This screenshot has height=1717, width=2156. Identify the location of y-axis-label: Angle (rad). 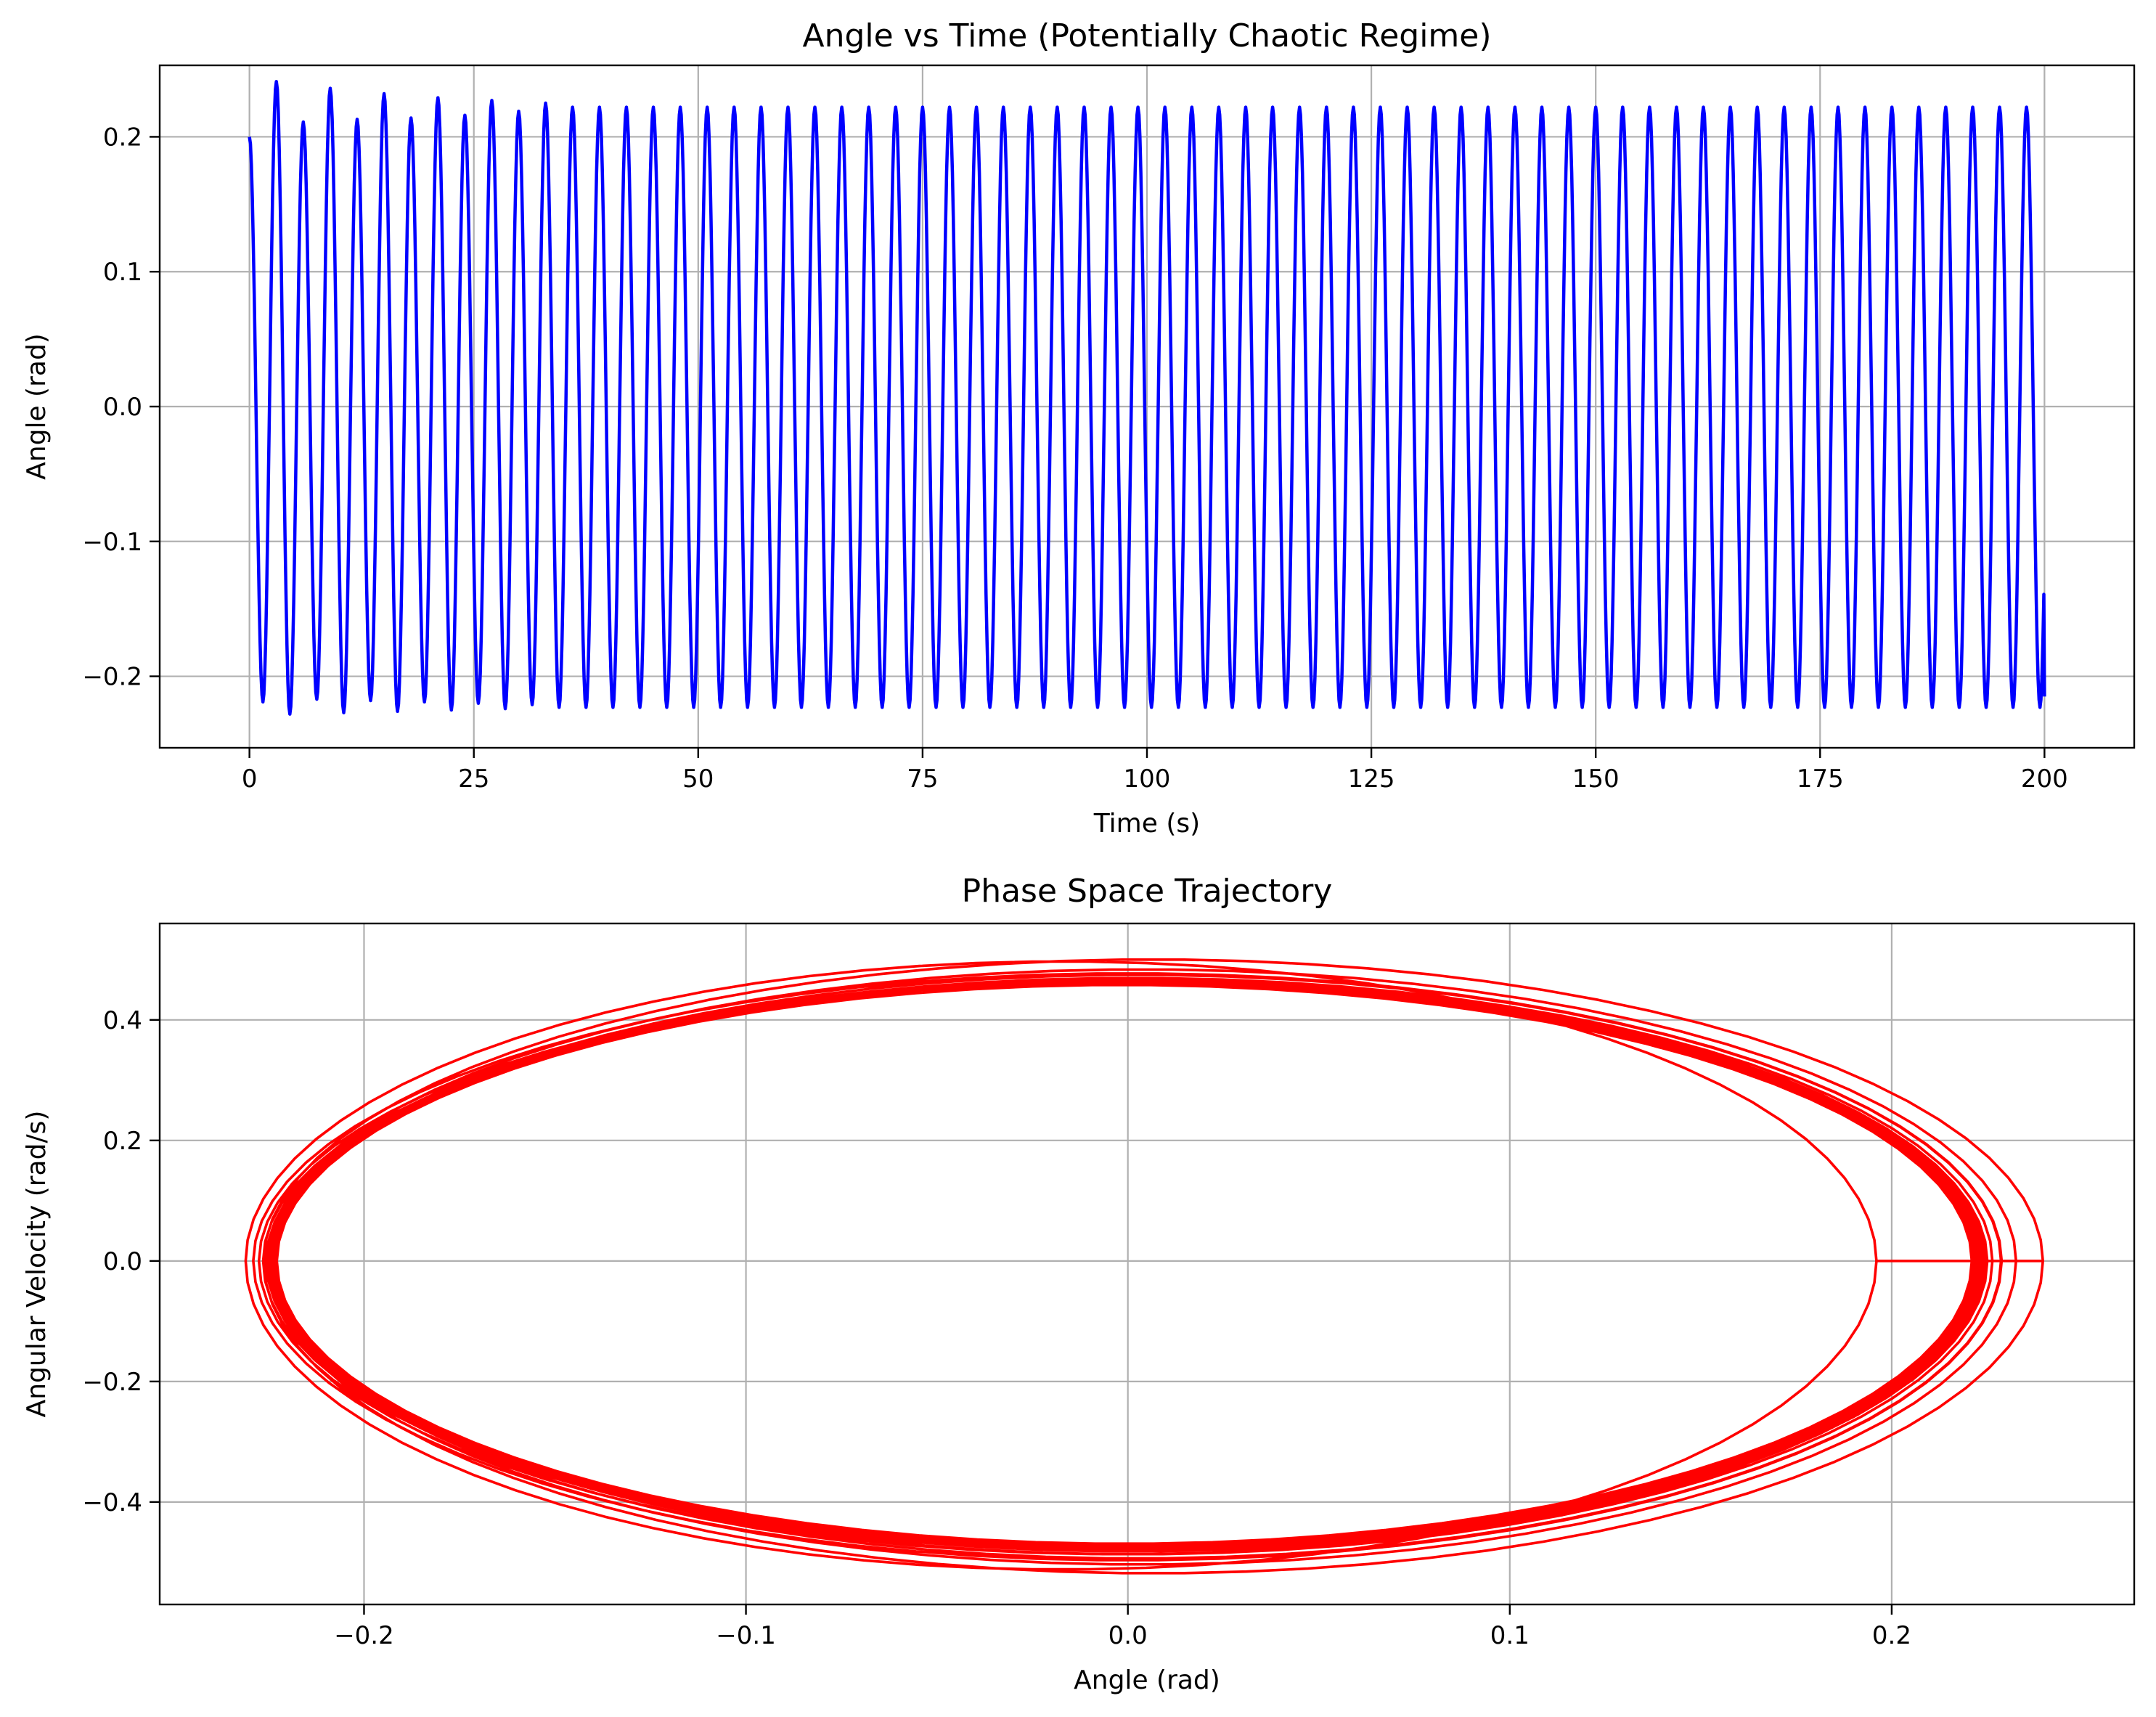
(37, 406).